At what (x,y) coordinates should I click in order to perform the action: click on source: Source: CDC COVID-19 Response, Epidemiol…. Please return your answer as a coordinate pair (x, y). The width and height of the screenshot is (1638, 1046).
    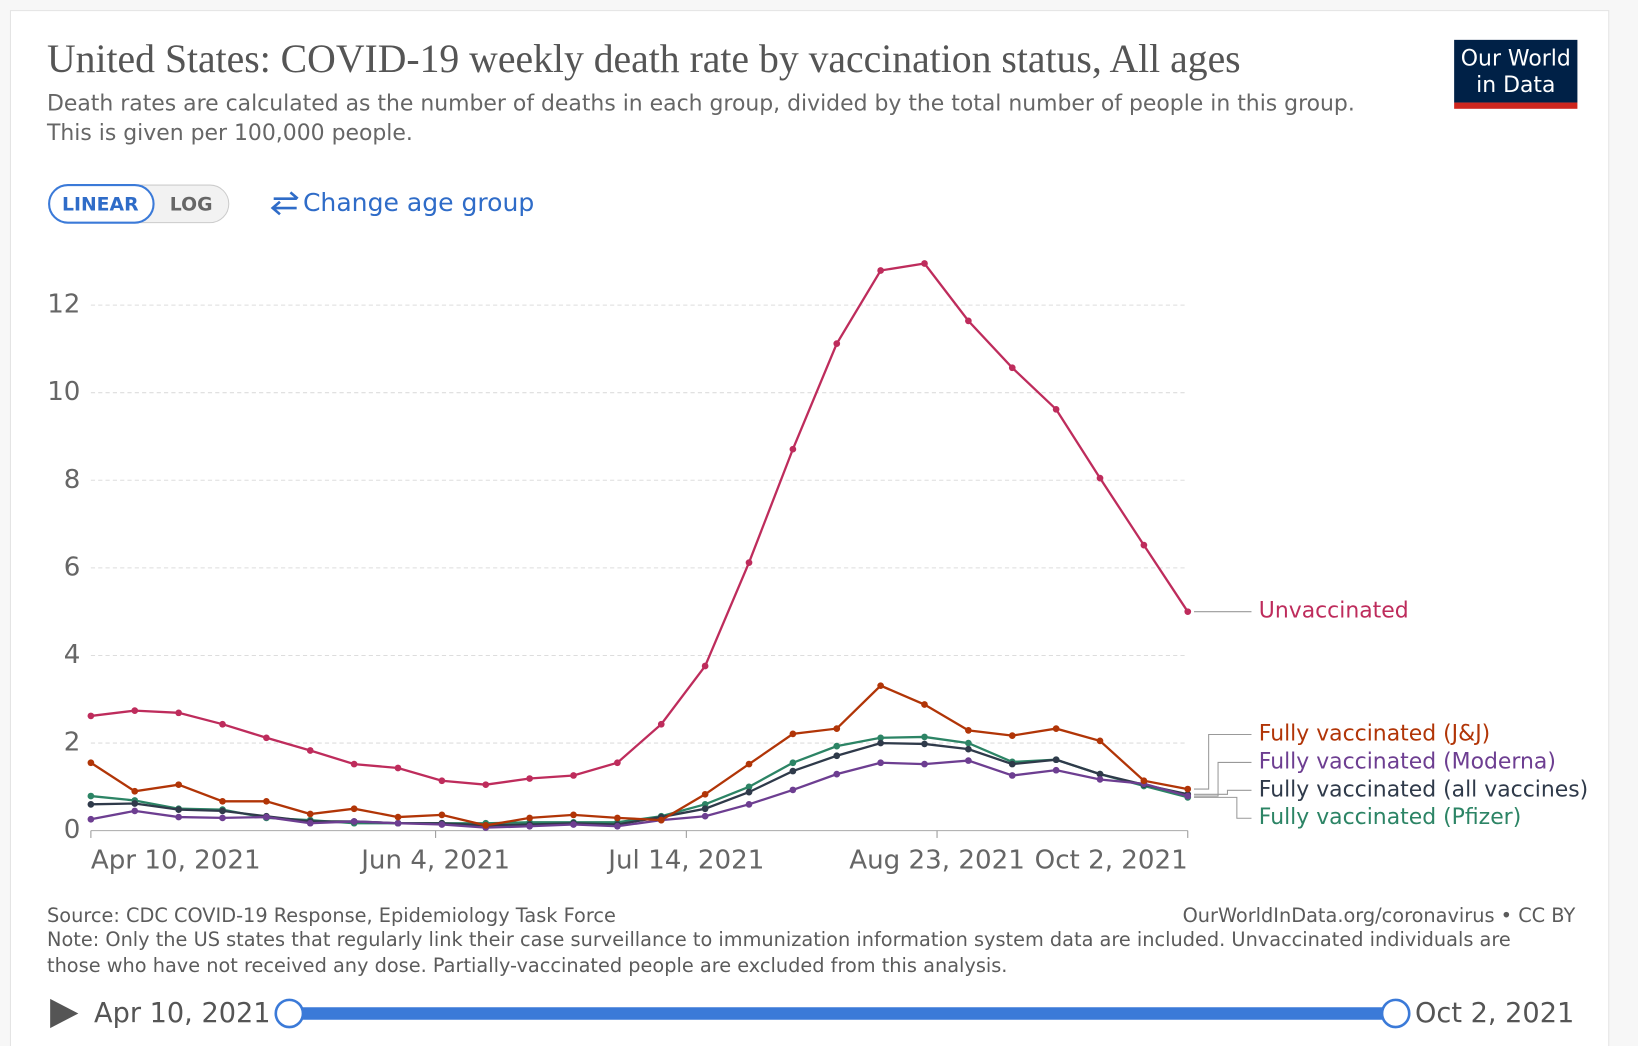
    Looking at the image, I should click on (331, 915).